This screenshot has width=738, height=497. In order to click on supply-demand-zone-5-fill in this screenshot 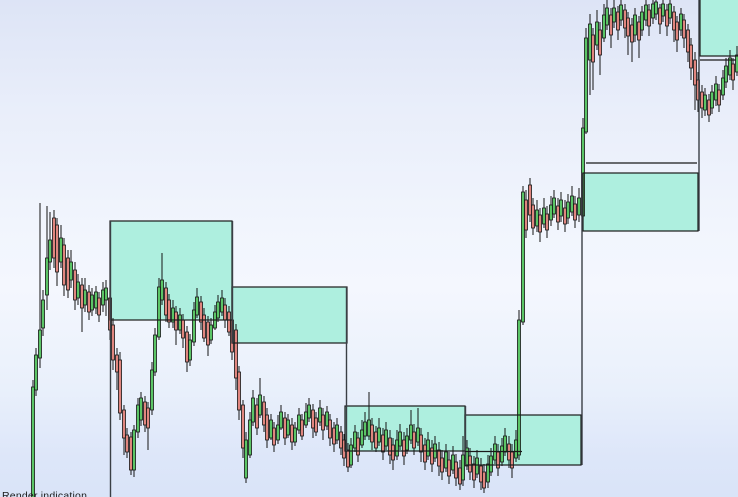, I will do `click(640, 202)`.